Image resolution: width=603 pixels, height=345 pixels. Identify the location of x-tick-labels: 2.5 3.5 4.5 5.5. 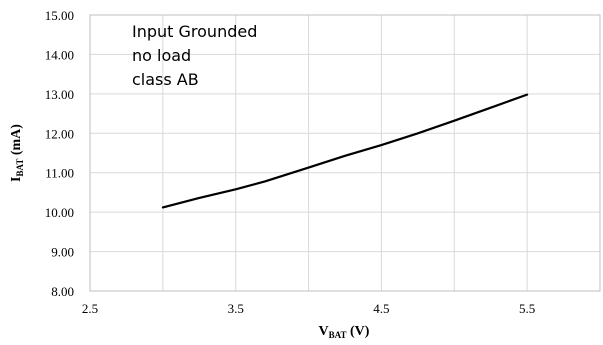
(308, 308).